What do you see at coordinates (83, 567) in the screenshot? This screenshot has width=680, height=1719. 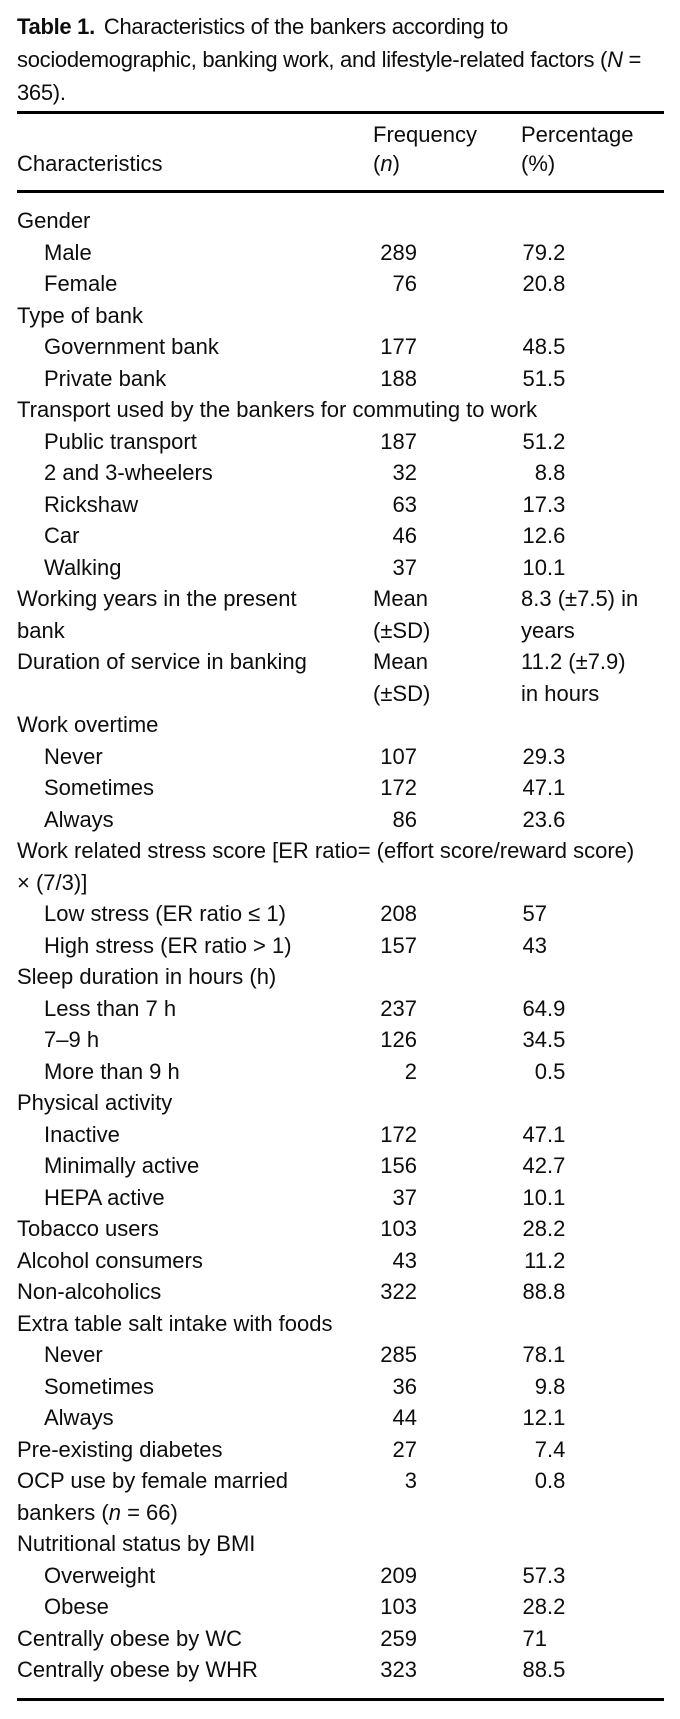 I see `row-label: Walking` at bounding box center [83, 567].